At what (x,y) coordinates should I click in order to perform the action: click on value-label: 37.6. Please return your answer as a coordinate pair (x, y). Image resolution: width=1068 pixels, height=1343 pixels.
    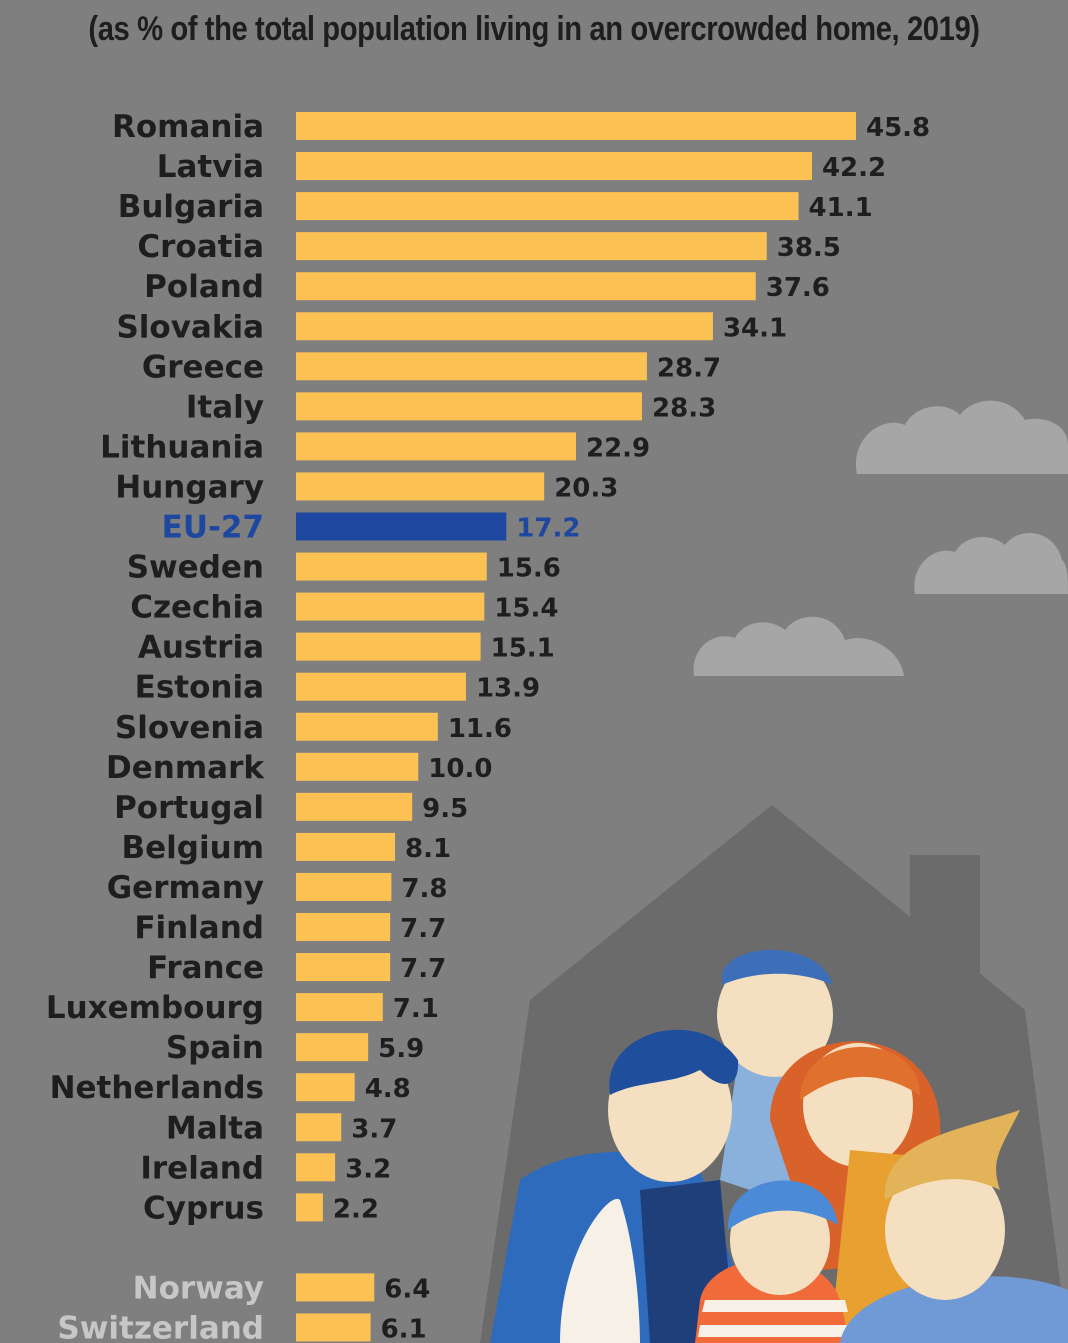
    Looking at the image, I should click on (798, 288).